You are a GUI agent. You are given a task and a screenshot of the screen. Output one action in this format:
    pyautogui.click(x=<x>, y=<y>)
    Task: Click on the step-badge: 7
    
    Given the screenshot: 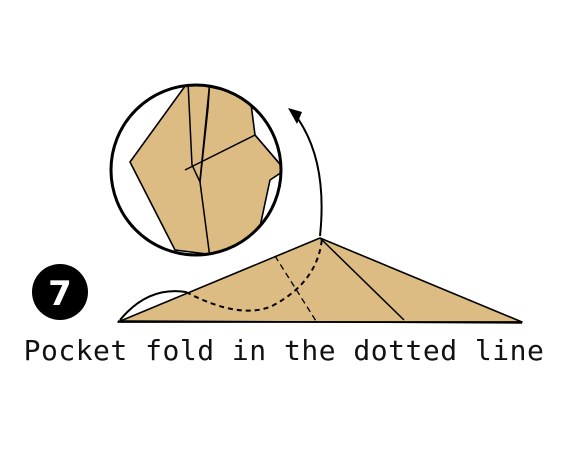 What is the action you would take?
    pyautogui.click(x=60, y=292)
    